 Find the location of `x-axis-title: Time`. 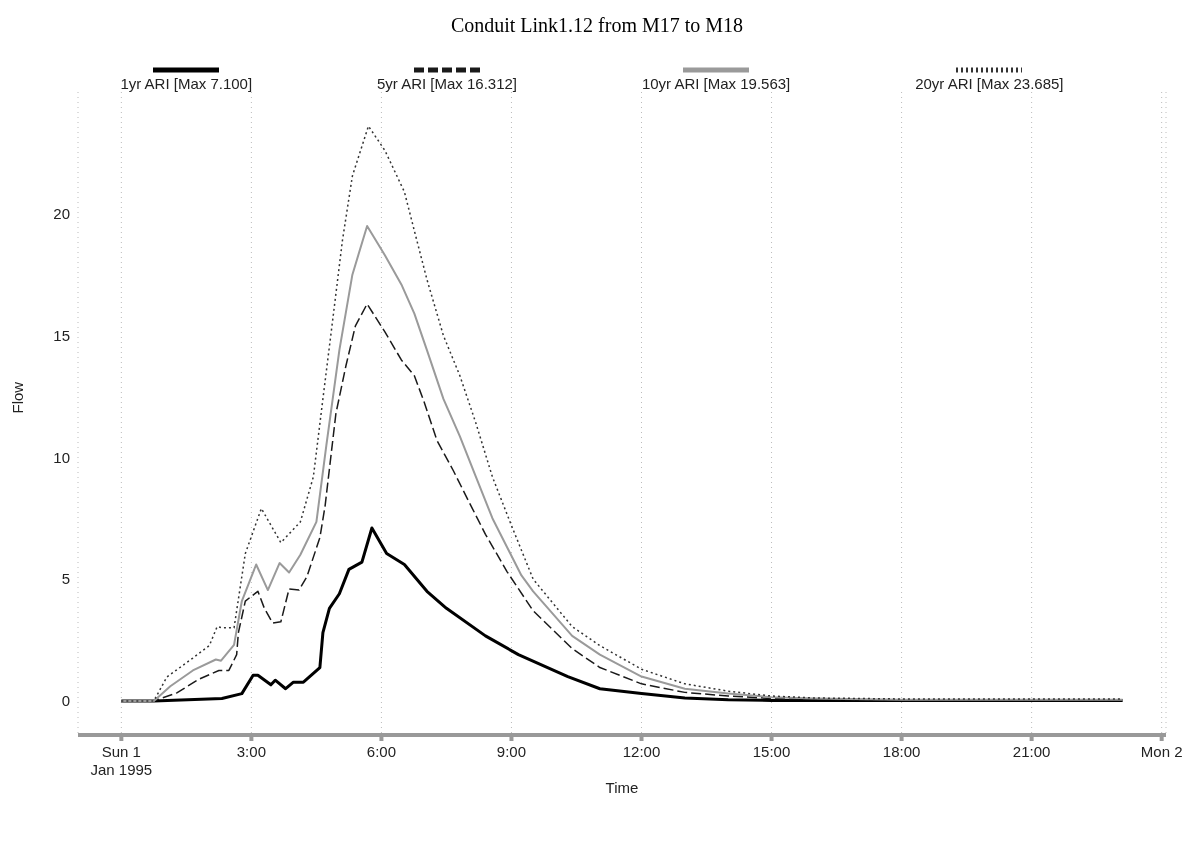

x-axis-title: Time is located at coordinates (622, 787).